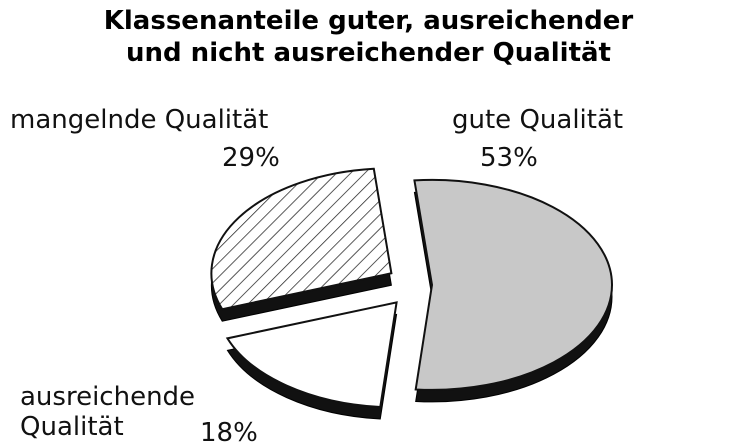  What do you see at coordinates (139, 120) in the screenshot?
I see `slice-label: mangelnde Qualität` at bounding box center [139, 120].